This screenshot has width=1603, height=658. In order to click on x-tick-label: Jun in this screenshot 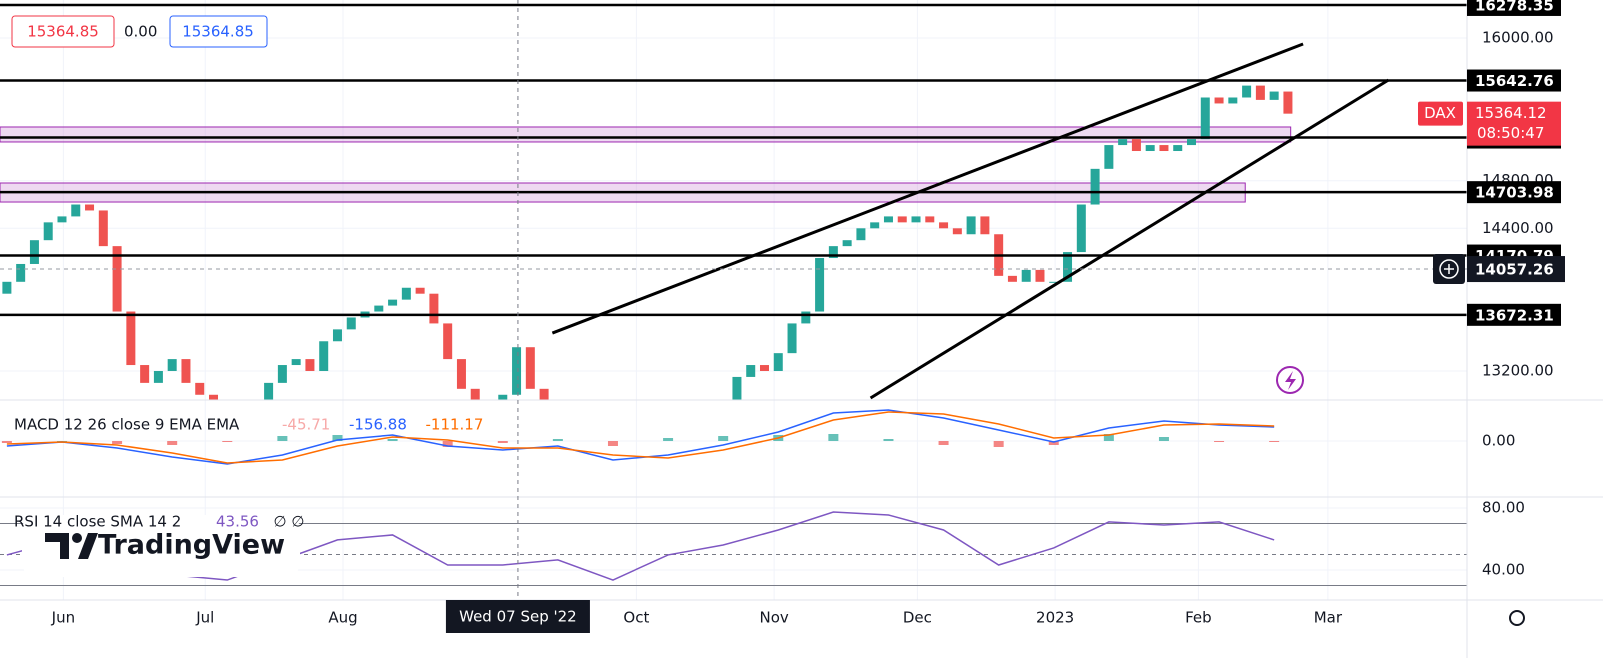, I will do `click(63, 618)`.